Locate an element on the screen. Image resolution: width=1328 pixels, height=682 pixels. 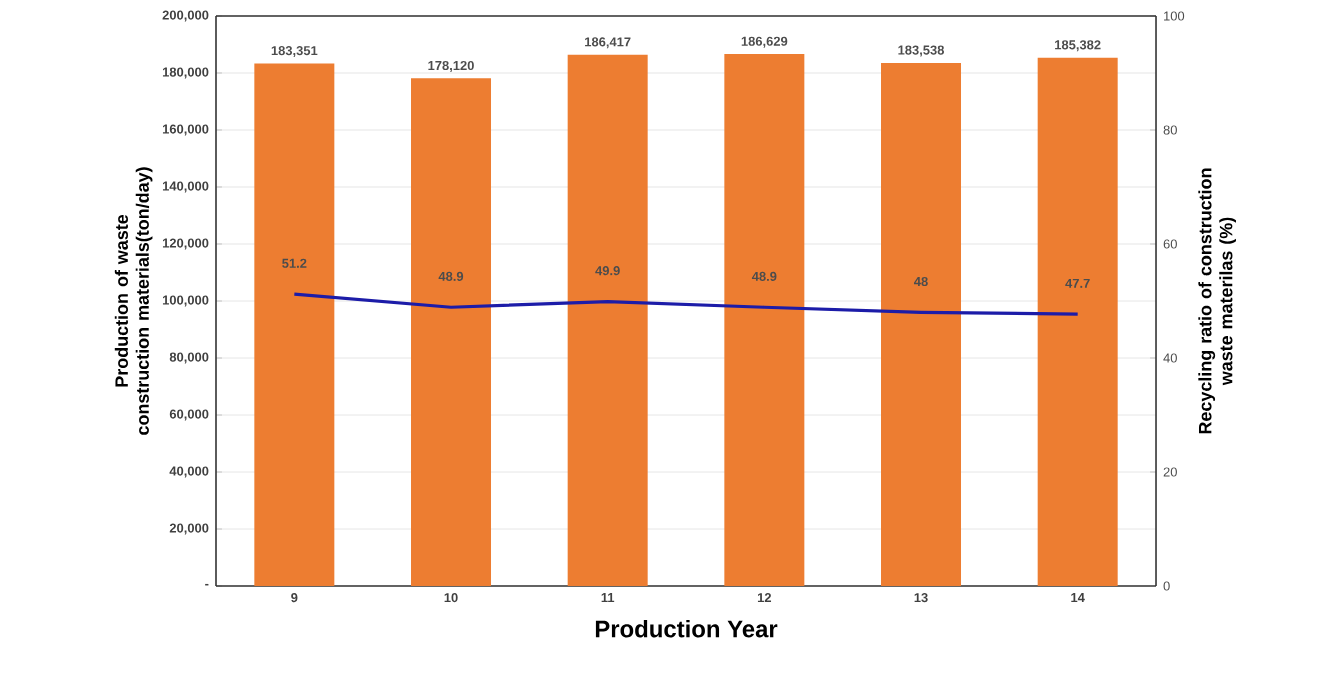
line-series is located at coordinates (686, 304).